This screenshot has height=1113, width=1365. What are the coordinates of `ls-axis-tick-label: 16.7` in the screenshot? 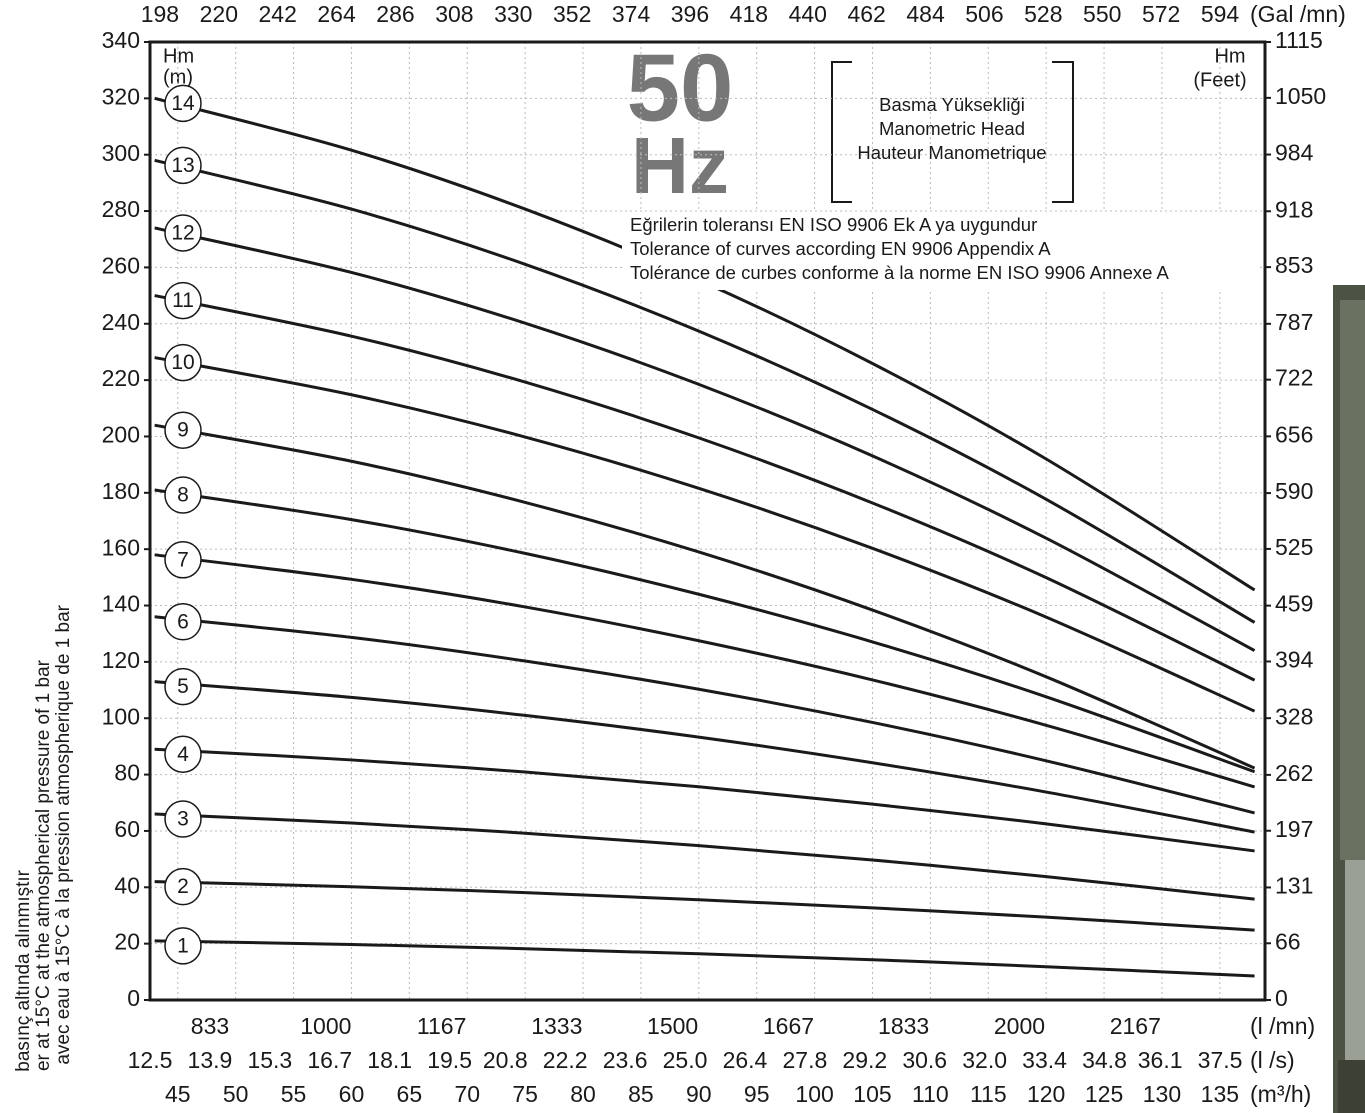 It's located at (329, 1060).